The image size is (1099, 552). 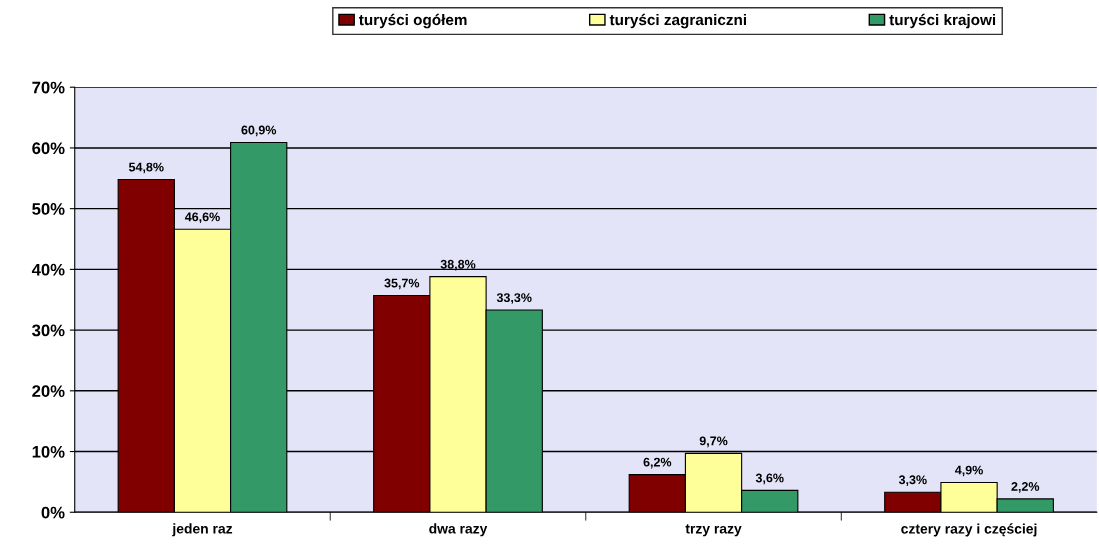 I want to click on data-label: 3,3%, so click(x=912, y=480).